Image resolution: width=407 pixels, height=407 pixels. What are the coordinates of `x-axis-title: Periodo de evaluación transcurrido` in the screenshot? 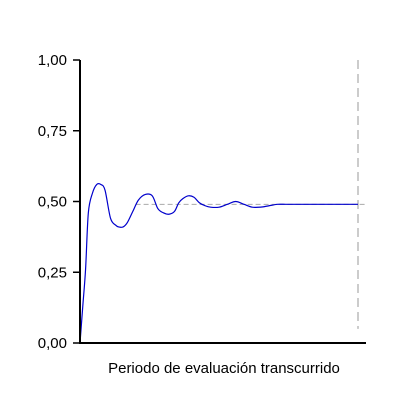 It's located at (224, 368).